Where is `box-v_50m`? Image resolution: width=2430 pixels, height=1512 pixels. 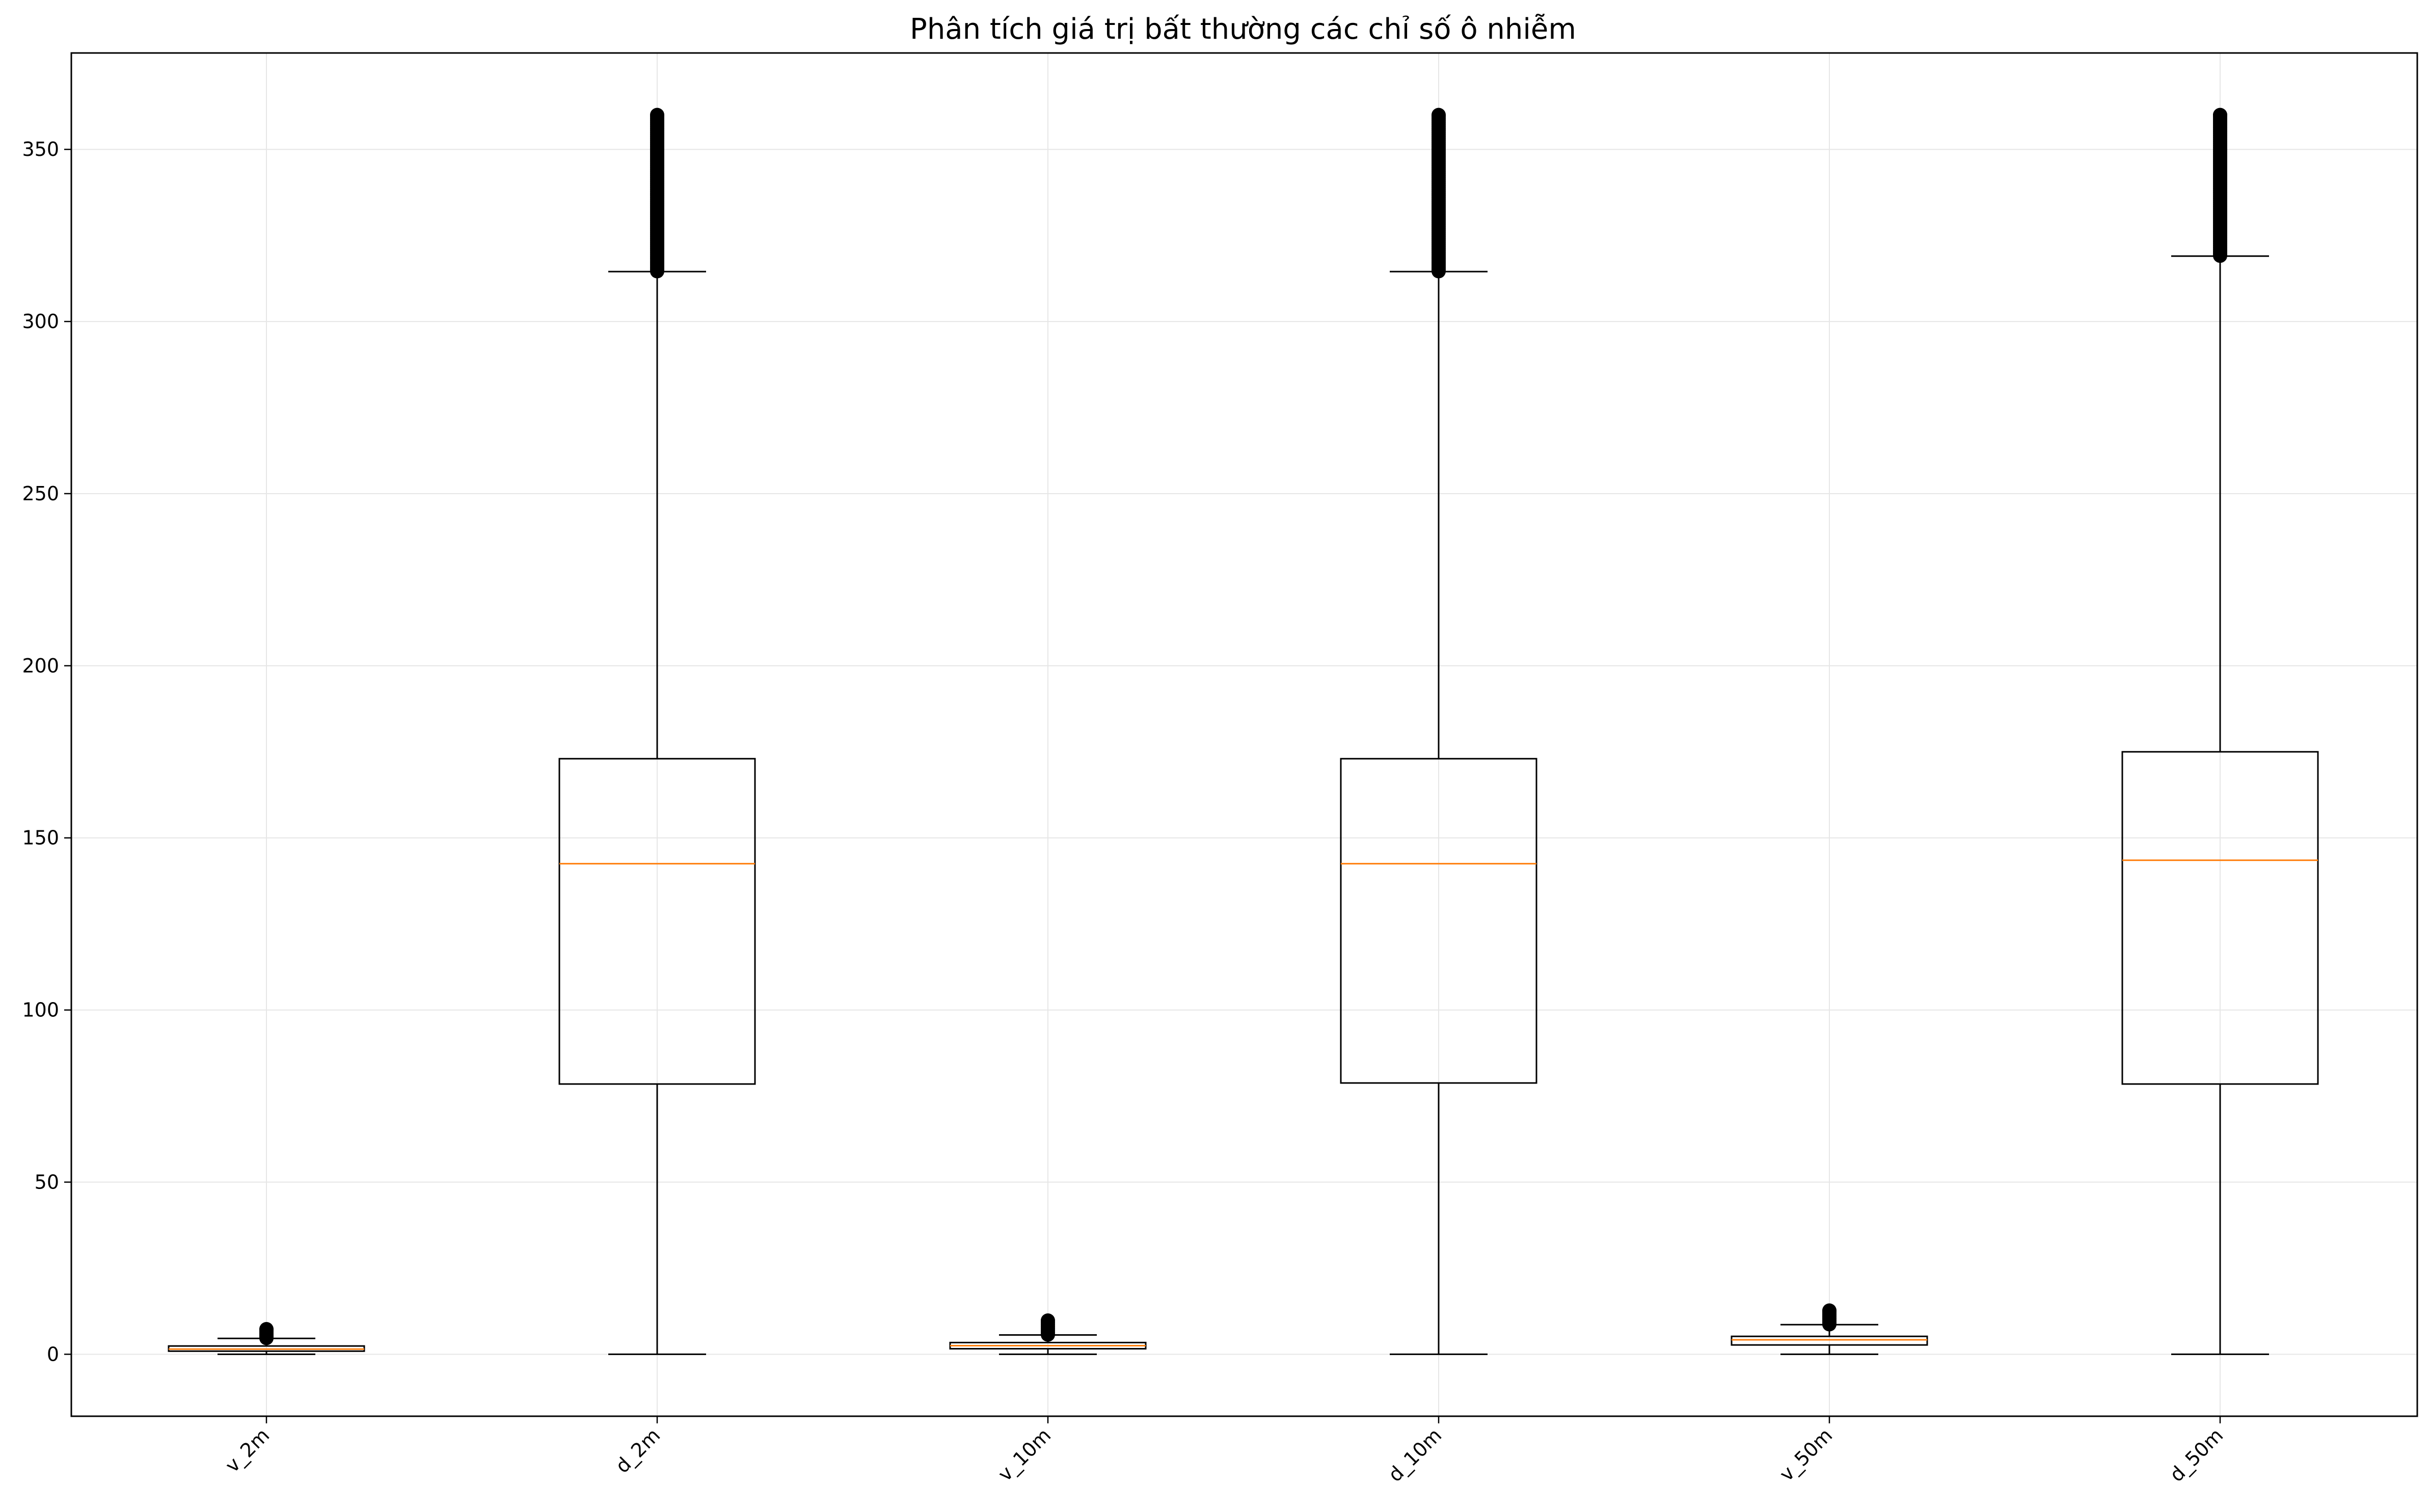 box-v_50m is located at coordinates (1829, 1329).